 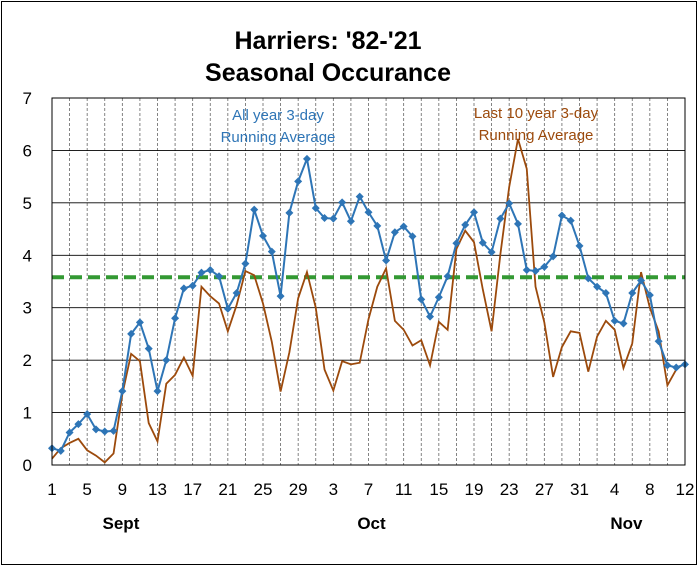 I want to click on y-tick-label: 5, so click(x=27, y=203).